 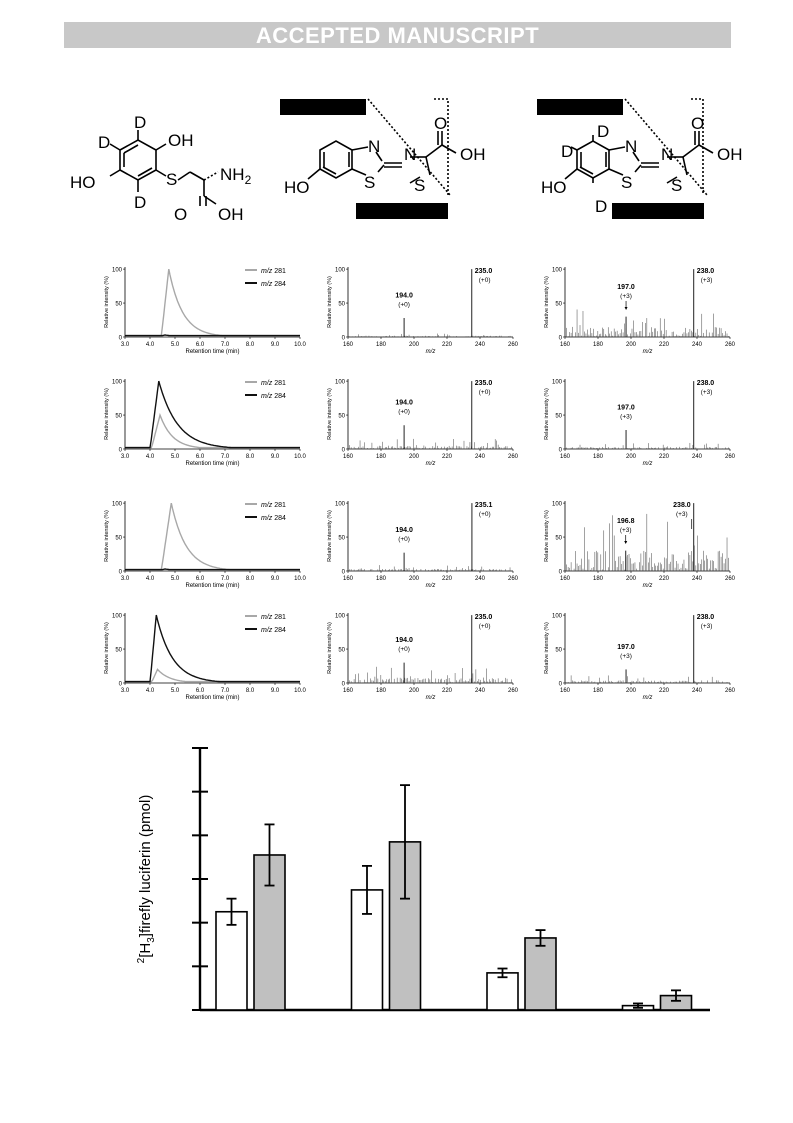 What do you see at coordinates (150, 457) in the screenshot?
I see `x-tick-label: 4.0` at bounding box center [150, 457].